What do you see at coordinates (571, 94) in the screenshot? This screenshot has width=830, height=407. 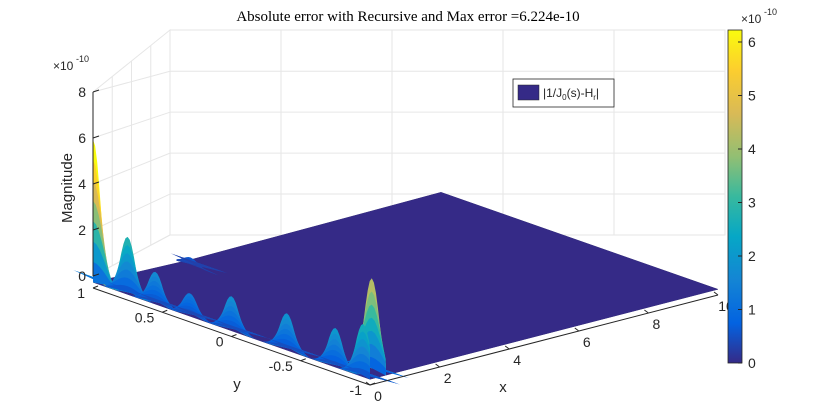 I see `legend-label: |1/J0(s)-Hr|` at bounding box center [571, 94].